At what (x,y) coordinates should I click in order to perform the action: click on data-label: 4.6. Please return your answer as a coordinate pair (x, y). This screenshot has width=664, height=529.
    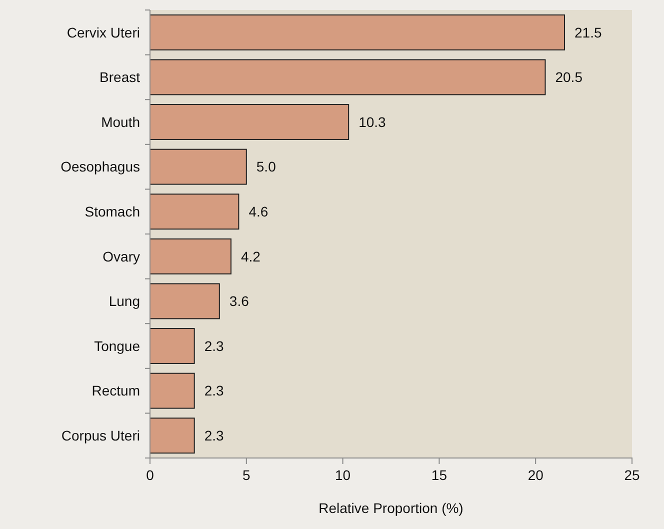
    Looking at the image, I should click on (258, 212).